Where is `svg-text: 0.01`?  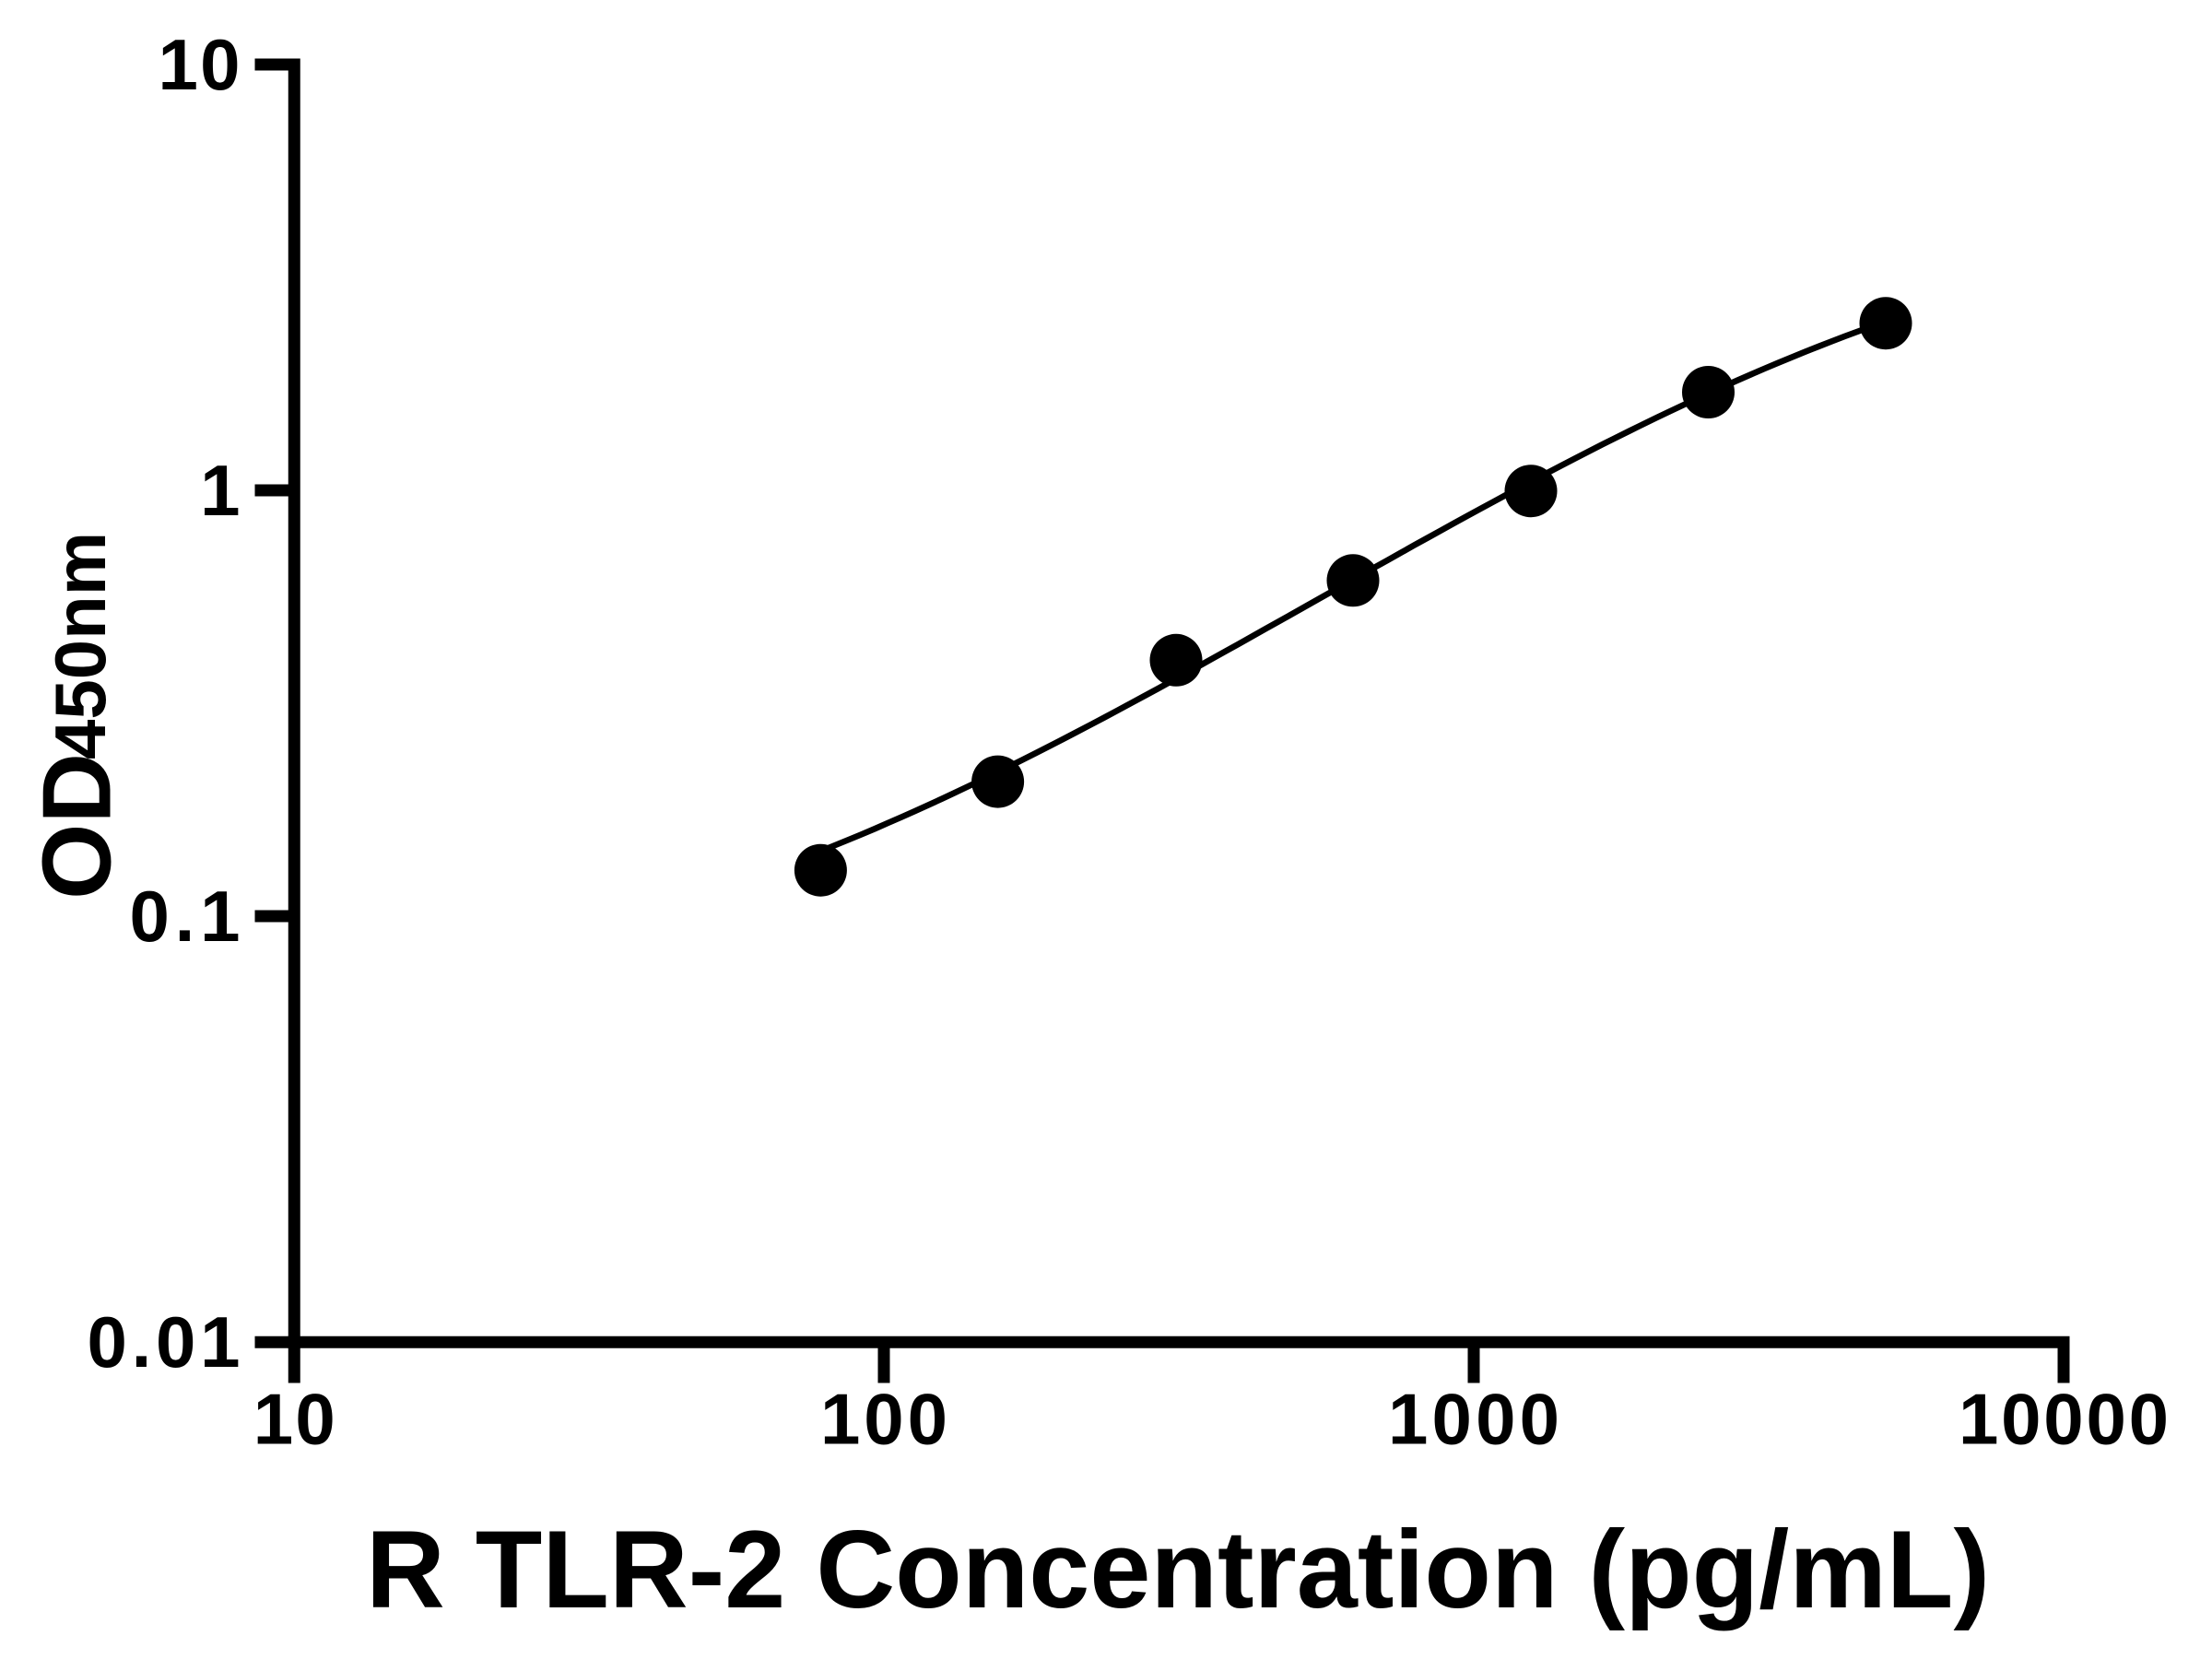 svg-text: 0.01 is located at coordinates (164, 1341).